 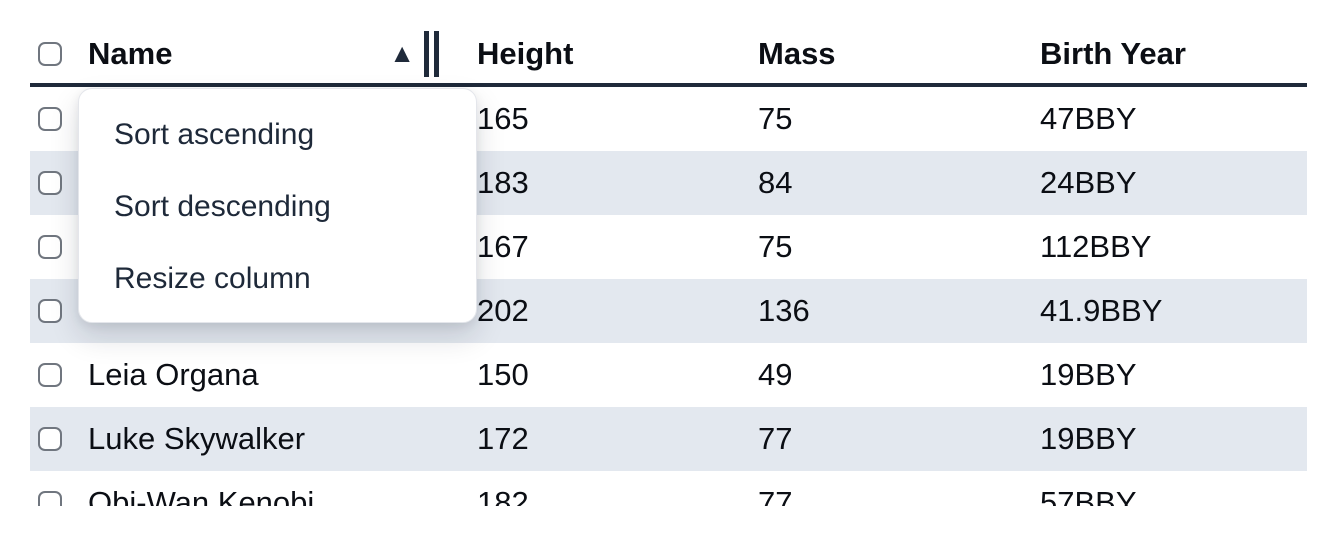 What do you see at coordinates (402, 52) in the screenshot?
I see `sort-ascending-icon: ▲` at bounding box center [402, 52].